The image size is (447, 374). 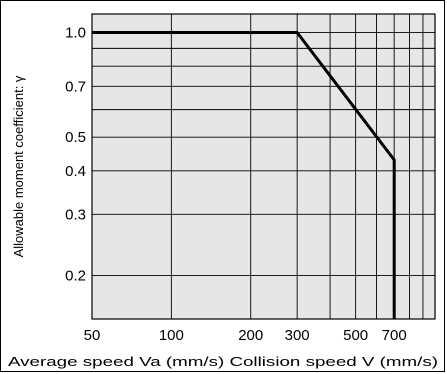 I want to click on x-tick-label: 100, so click(x=171, y=335).